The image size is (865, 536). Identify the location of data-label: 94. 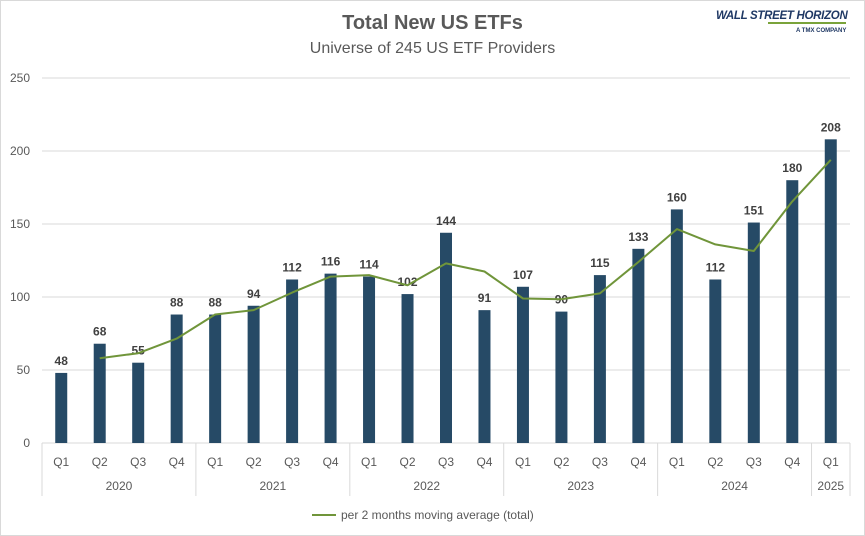
(254, 294).